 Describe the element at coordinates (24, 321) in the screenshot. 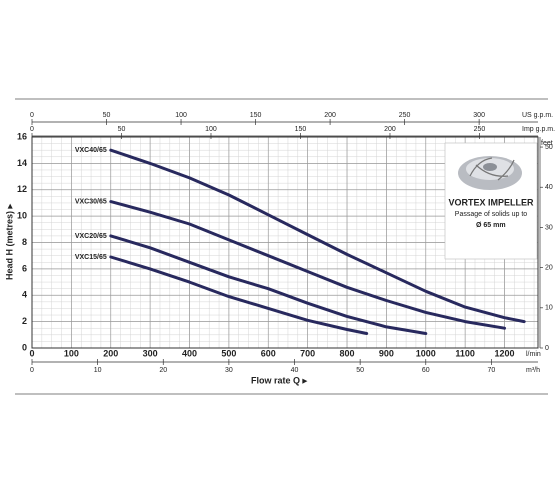

I see `y-tick-label: 2` at that location.